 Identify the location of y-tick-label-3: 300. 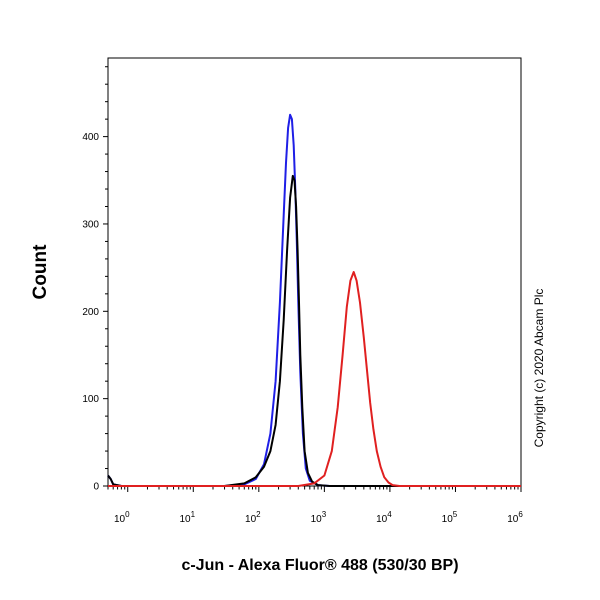
(90, 224).